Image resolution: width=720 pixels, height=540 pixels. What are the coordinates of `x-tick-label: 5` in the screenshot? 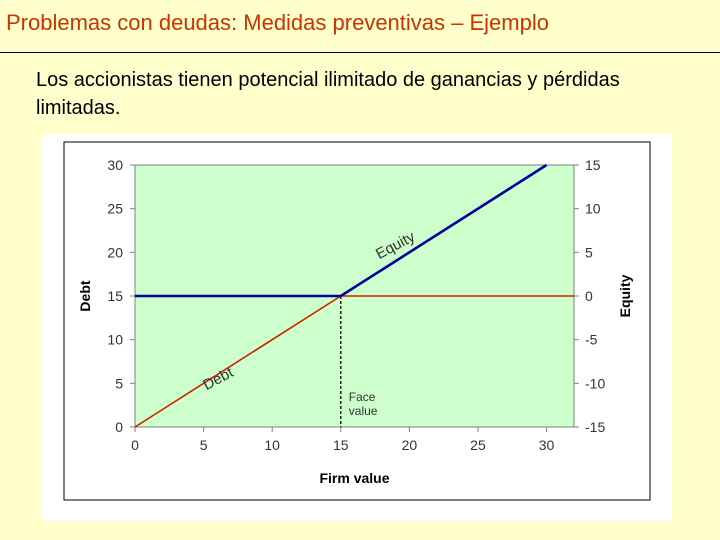 It's located at (204, 445).